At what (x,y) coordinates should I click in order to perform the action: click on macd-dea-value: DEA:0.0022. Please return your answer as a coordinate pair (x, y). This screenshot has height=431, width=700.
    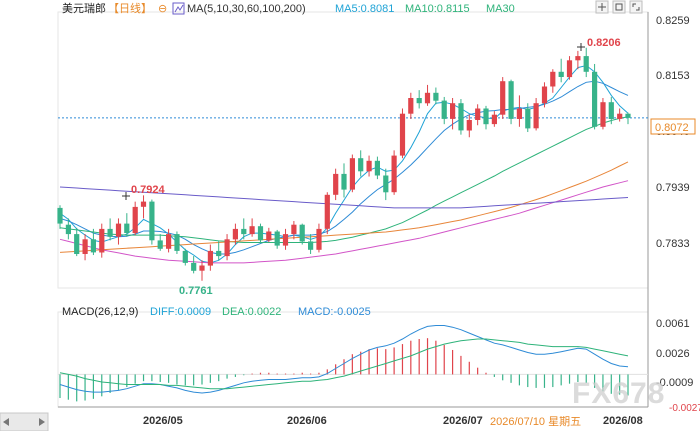
    Looking at the image, I should click on (251, 312).